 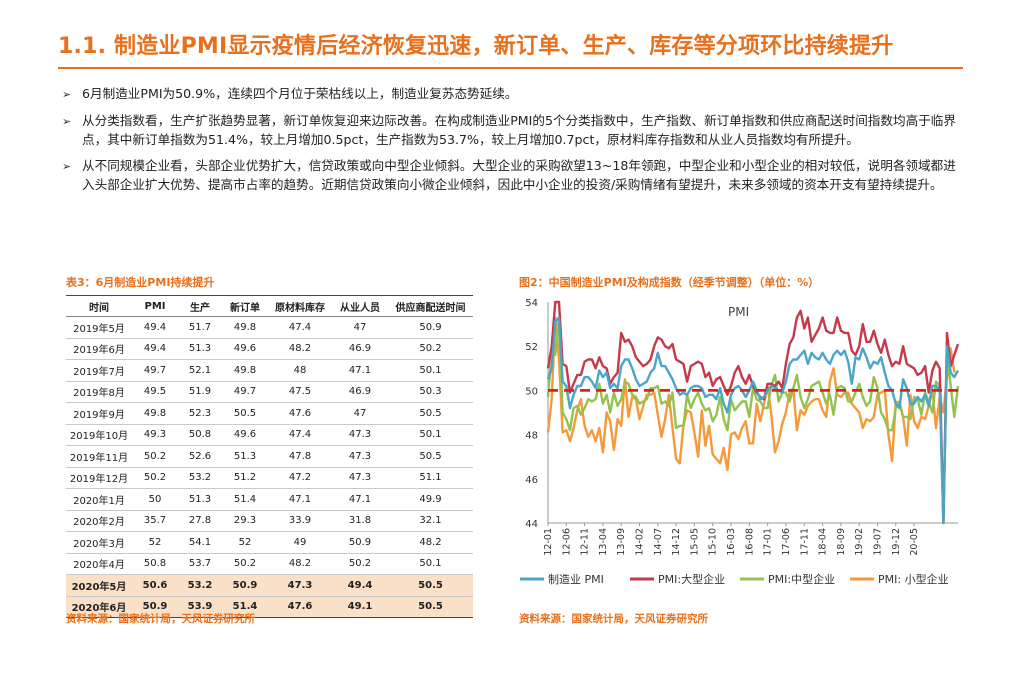 I want to click on table-cell: 47.5, so click(x=300, y=392).